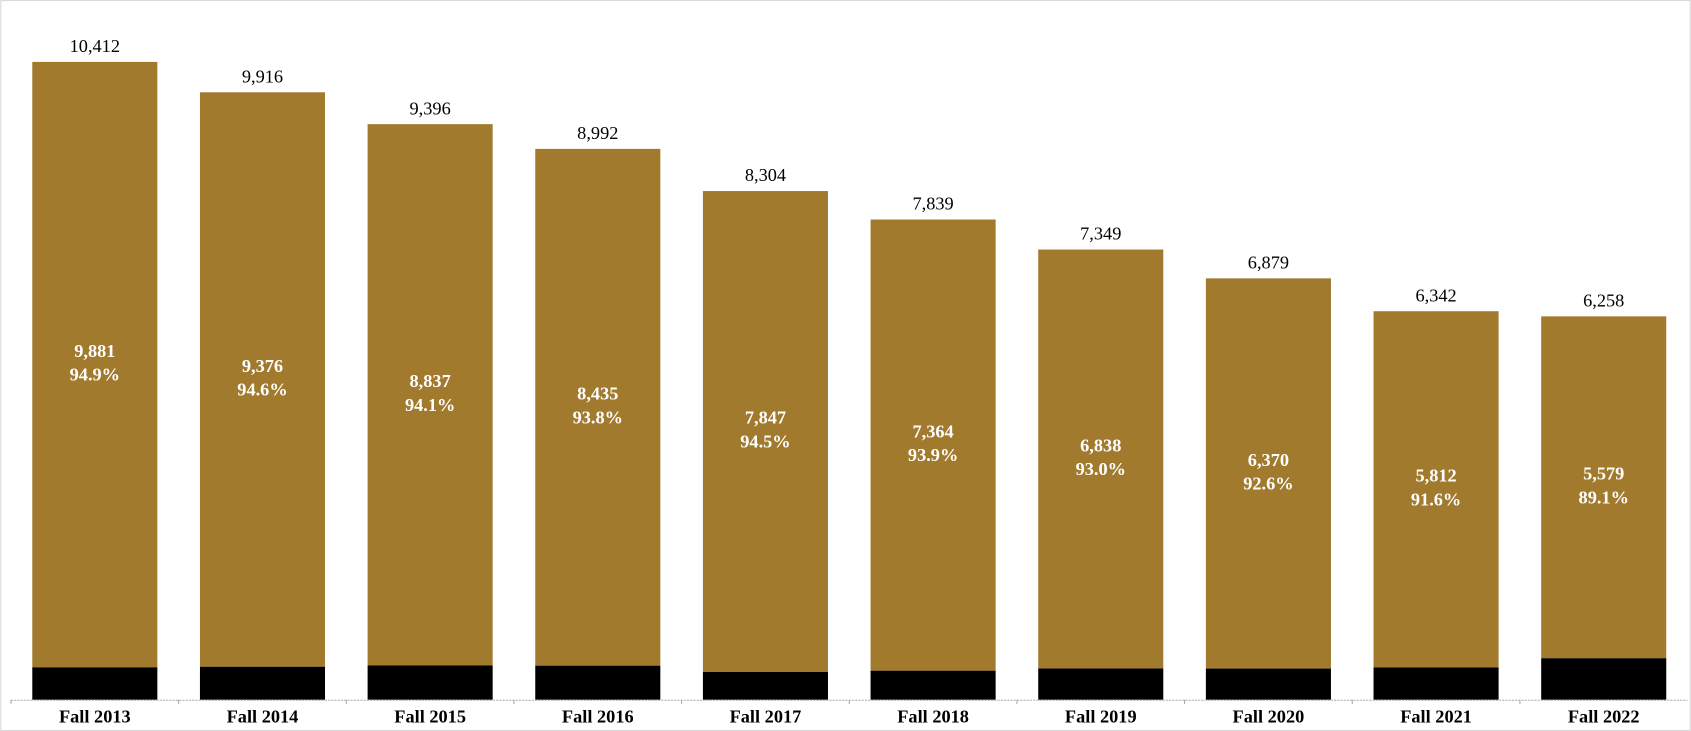 The height and width of the screenshot is (731, 1691). Describe the element at coordinates (1268, 484) in the screenshot. I see `segment-share-label: 92.6%` at that location.